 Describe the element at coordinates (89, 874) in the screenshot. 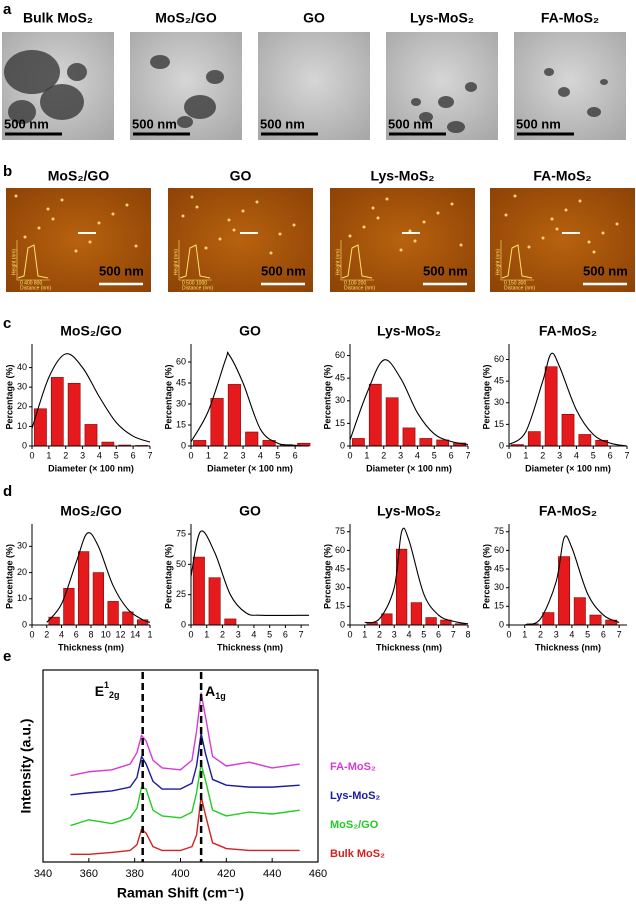

I see `x-tick-label: 360` at that location.